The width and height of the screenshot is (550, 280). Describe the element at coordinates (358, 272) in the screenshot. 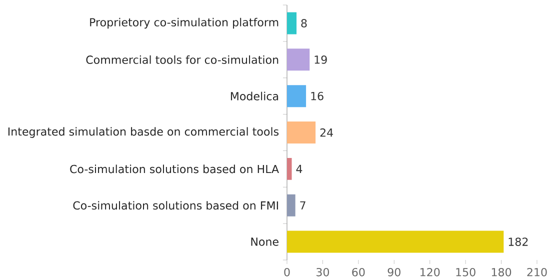

I see `x-tick-label: 60` at that location.